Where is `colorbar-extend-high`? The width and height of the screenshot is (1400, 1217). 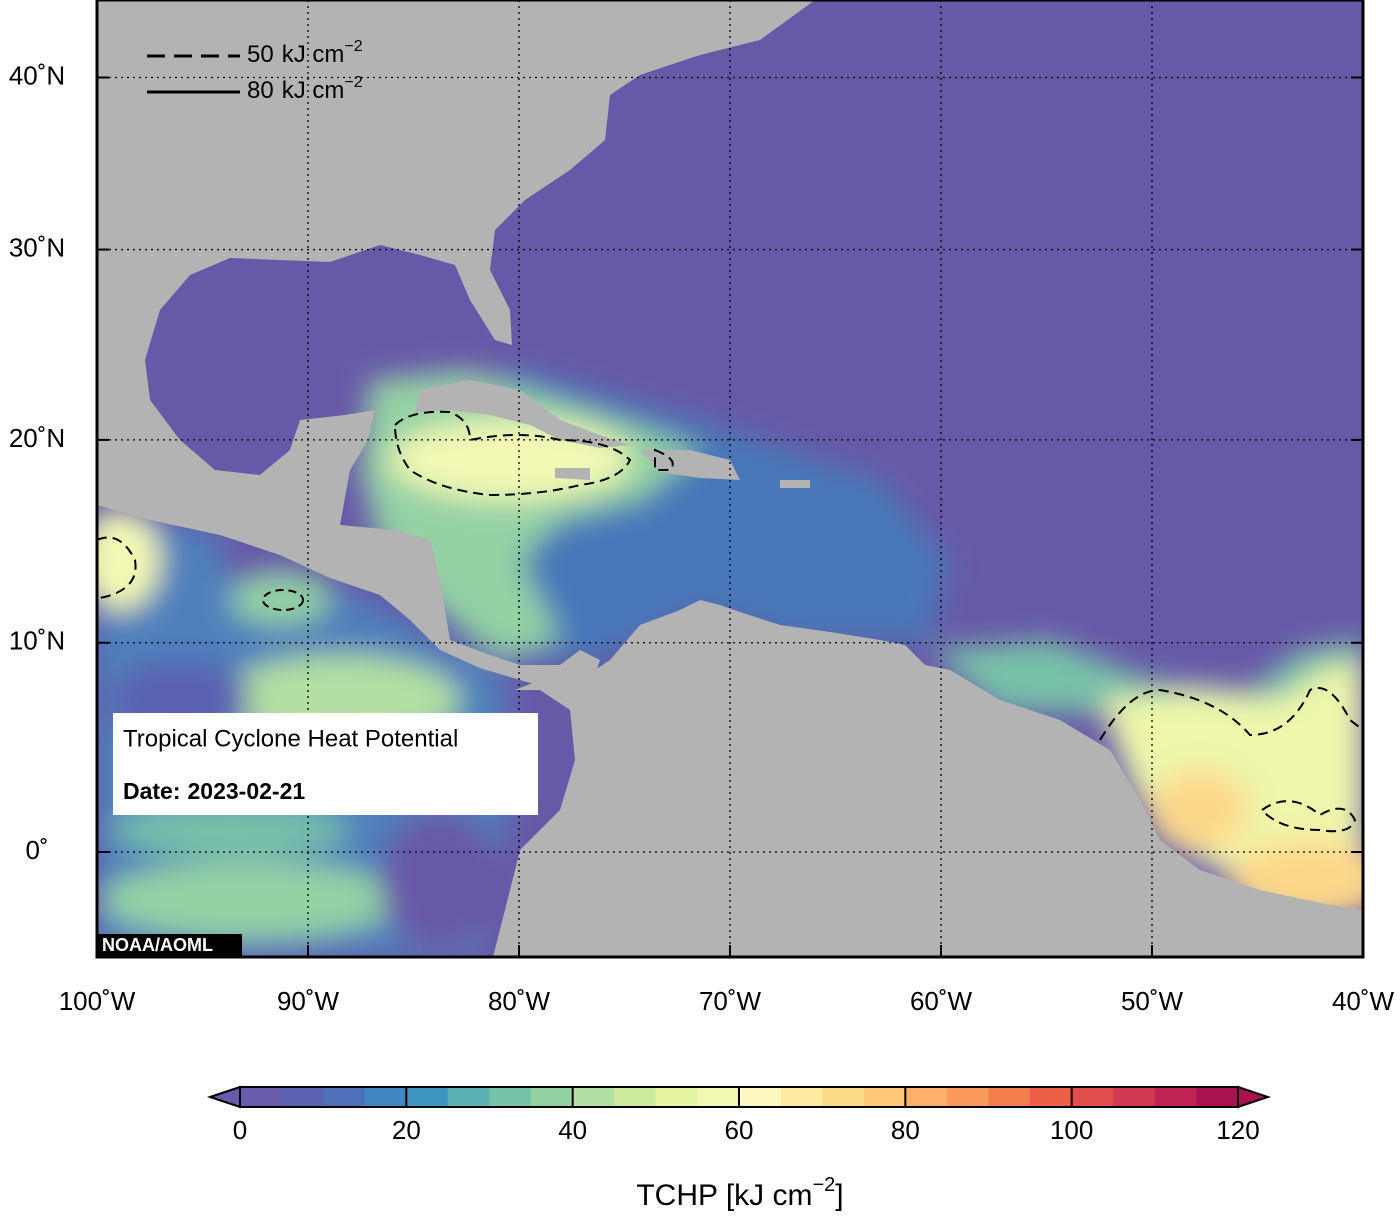 colorbar-extend-high is located at coordinates (1254, 1097).